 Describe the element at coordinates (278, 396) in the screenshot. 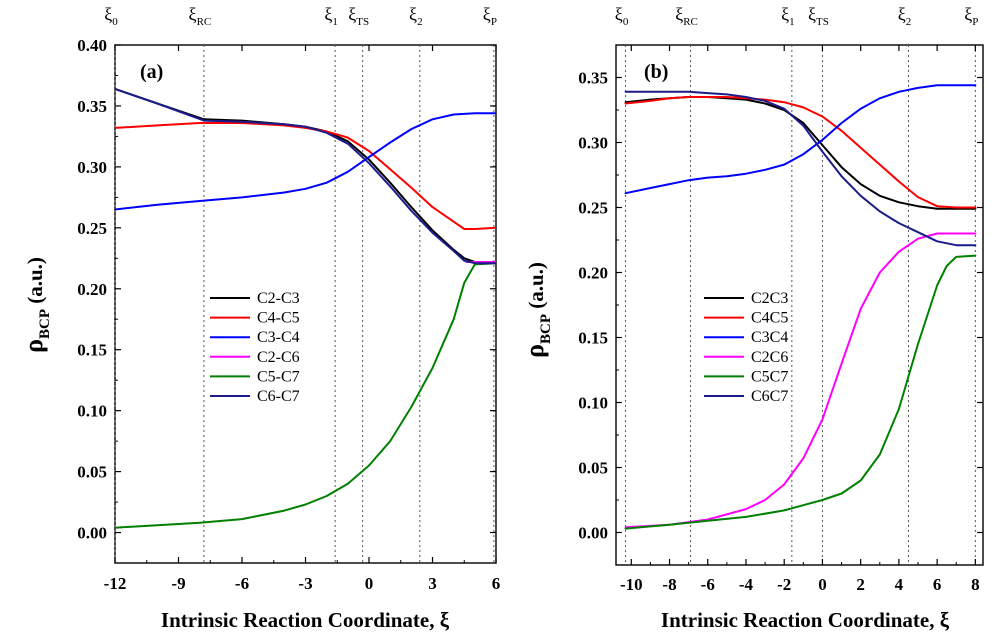

I see `legend-label-c6-c7: C6-C7` at that location.